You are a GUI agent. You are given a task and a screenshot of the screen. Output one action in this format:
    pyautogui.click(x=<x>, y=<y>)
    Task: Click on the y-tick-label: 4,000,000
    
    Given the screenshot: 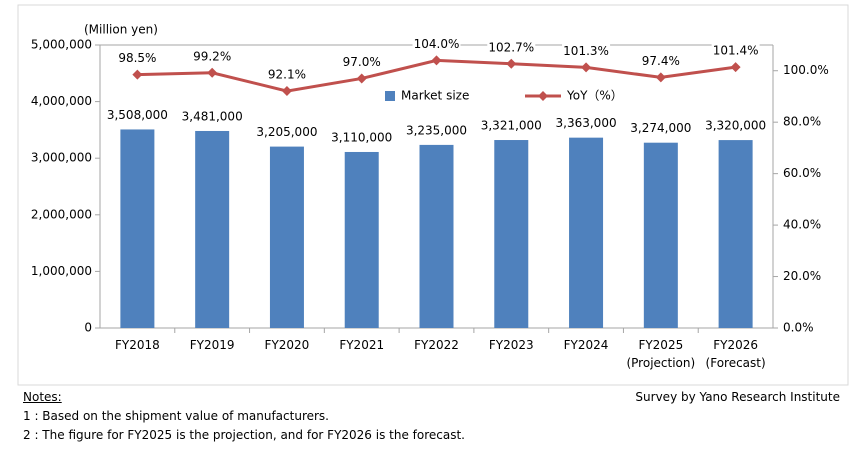 What is the action you would take?
    pyautogui.click(x=61, y=101)
    